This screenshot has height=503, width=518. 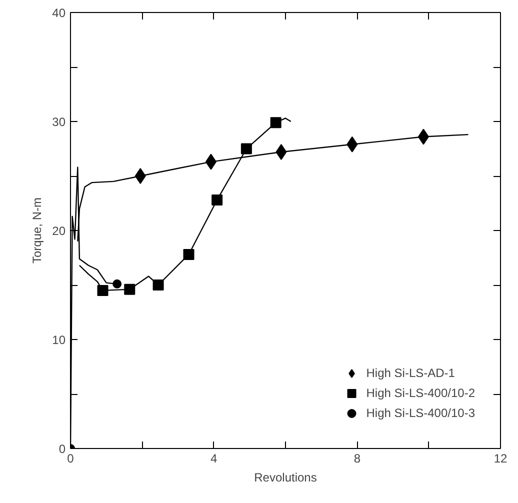 What do you see at coordinates (214, 459) in the screenshot?
I see `x-tick-label: 4` at bounding box center [214, 459].